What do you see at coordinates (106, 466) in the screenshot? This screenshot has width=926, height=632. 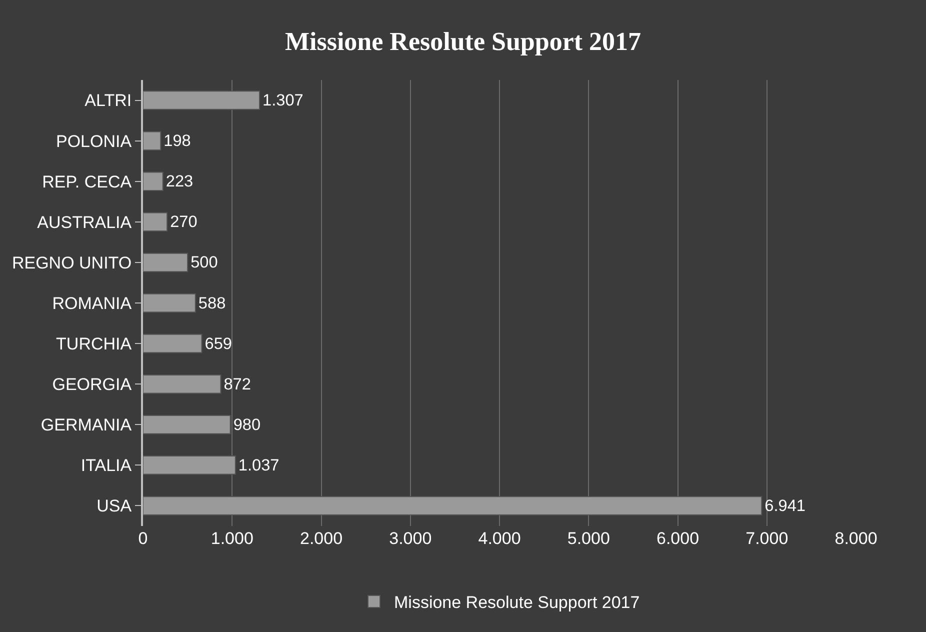 I see `y-tick-label: ITALIA` at bounding box center [106, 466].